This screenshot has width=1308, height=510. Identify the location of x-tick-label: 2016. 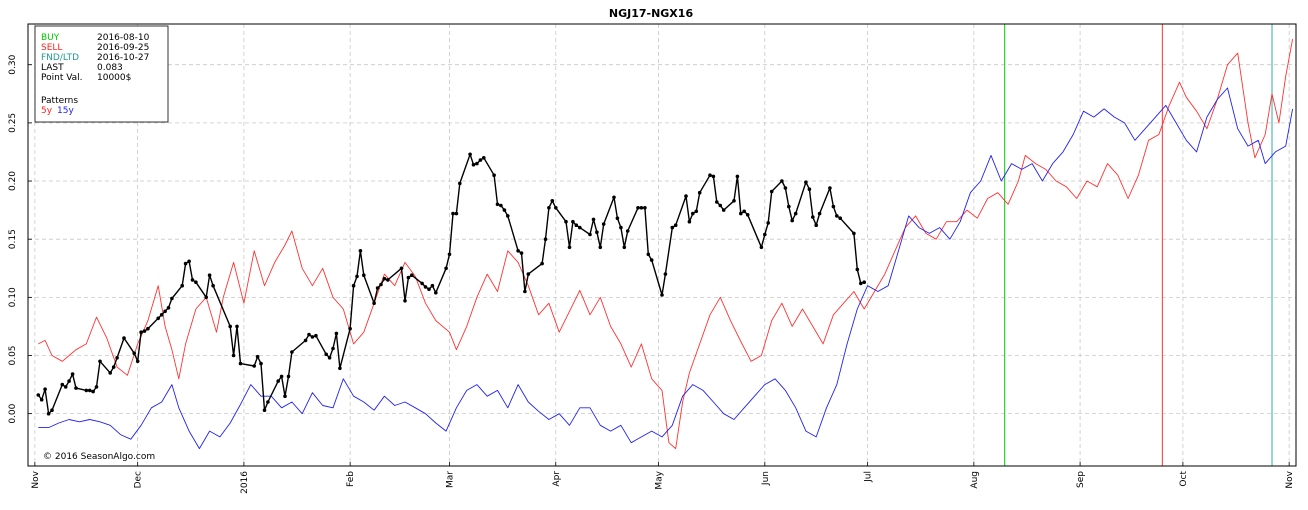
(245, 482).